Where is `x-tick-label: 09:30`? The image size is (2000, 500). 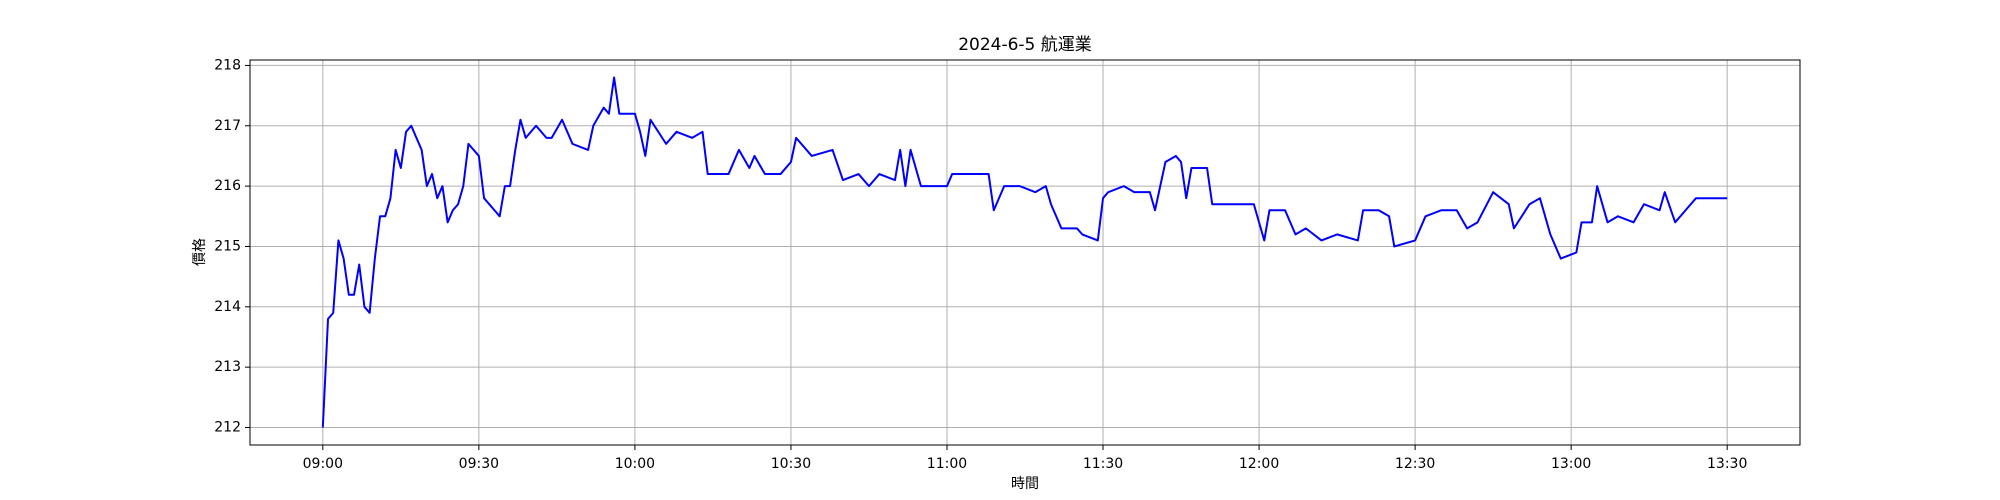 x-tick-label: 09:30 is located at coordinates (479, 464).